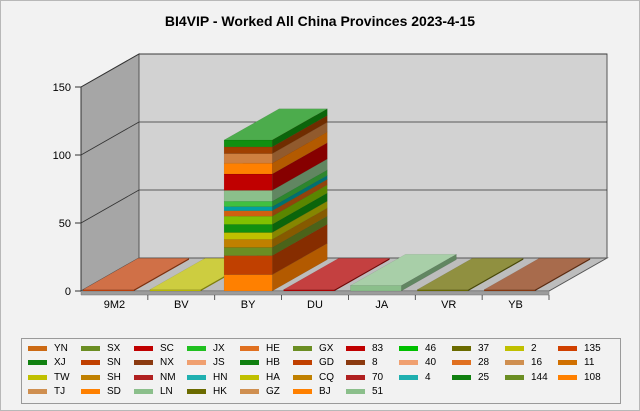  Describe the element at coordinates (220, 391) in the screenshot. I see `legend-label: HK` at that location.